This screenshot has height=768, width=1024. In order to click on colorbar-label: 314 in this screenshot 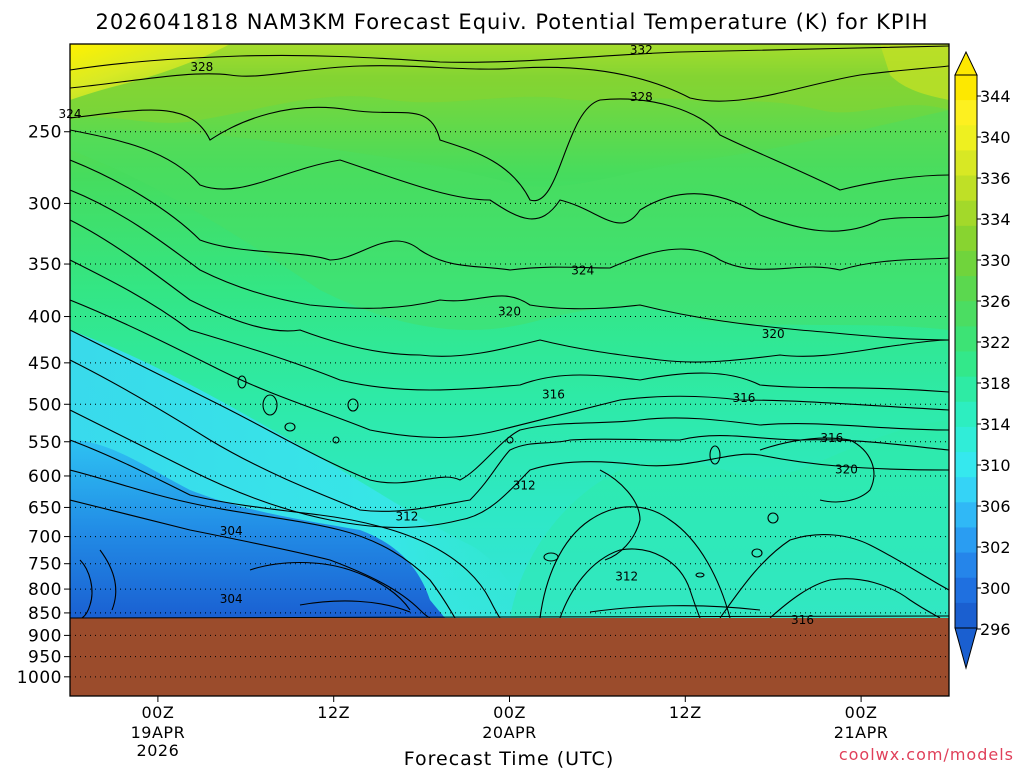, I will do `click(995, 424)`.